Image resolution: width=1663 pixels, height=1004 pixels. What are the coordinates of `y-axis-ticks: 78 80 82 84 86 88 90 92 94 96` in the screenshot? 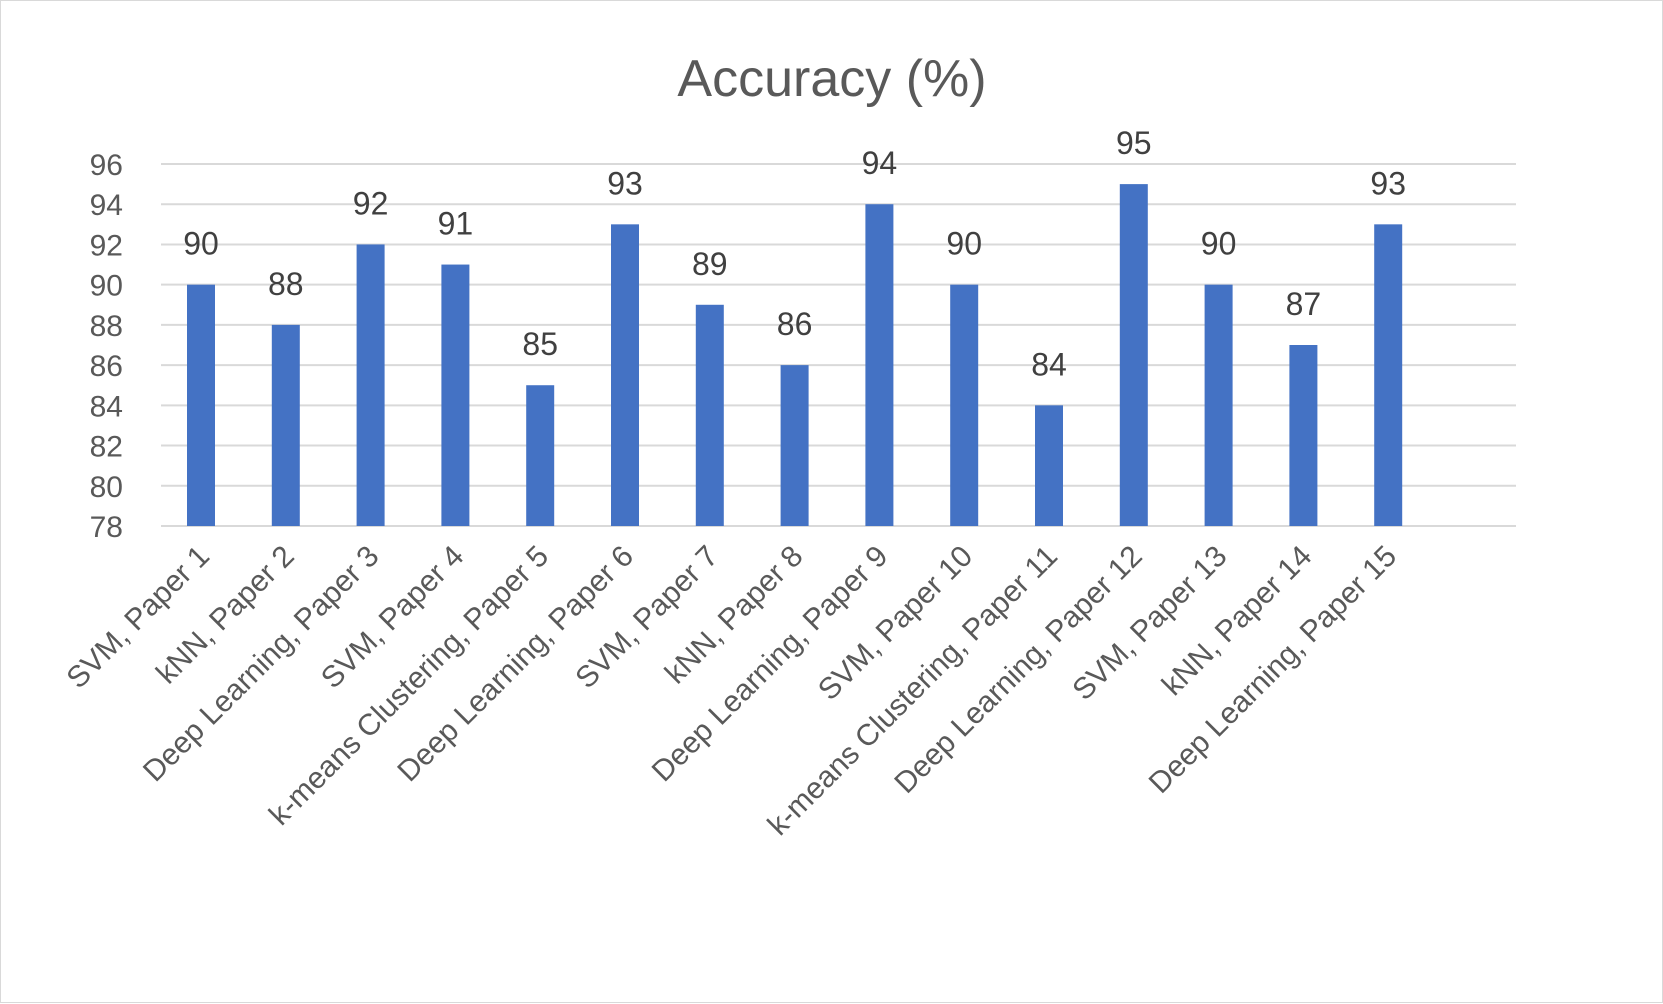 It's located at (106, 346).